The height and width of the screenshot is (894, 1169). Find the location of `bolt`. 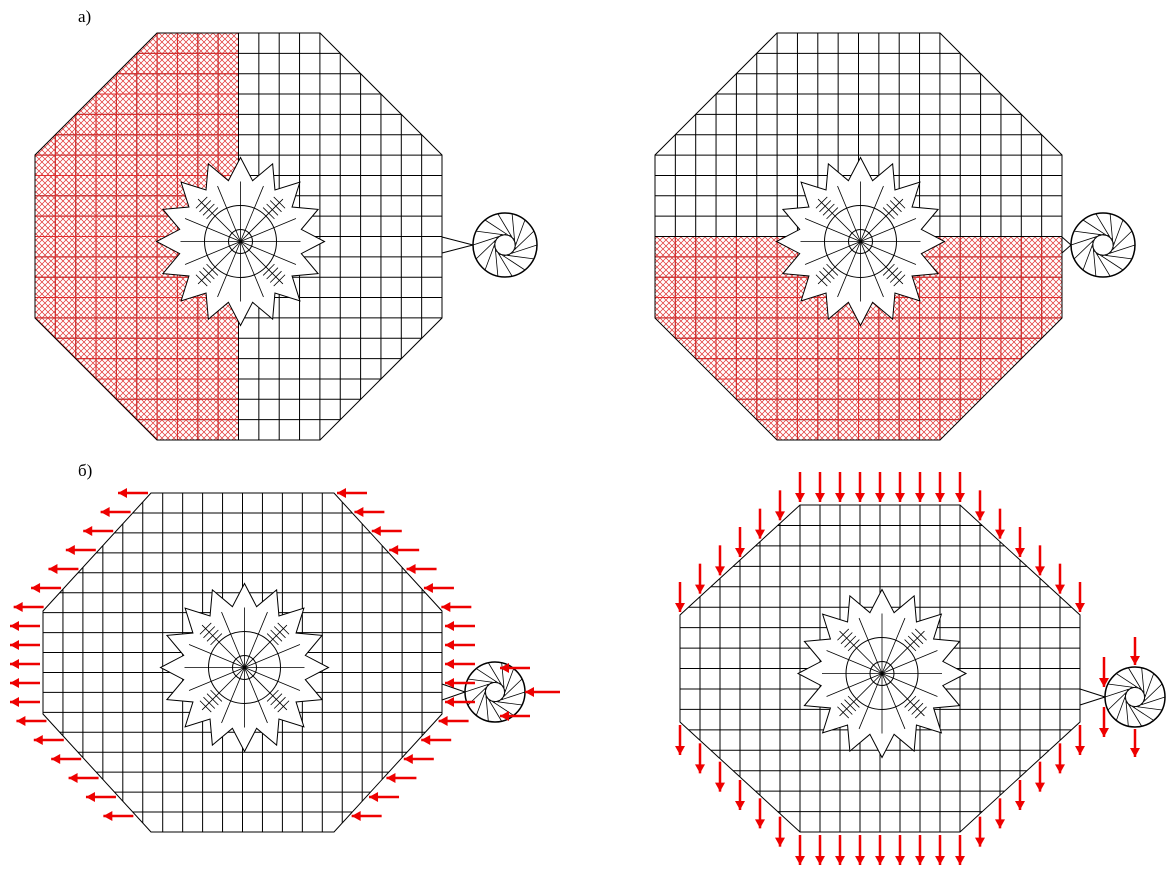

bolt is located at coordinates (505, 245).